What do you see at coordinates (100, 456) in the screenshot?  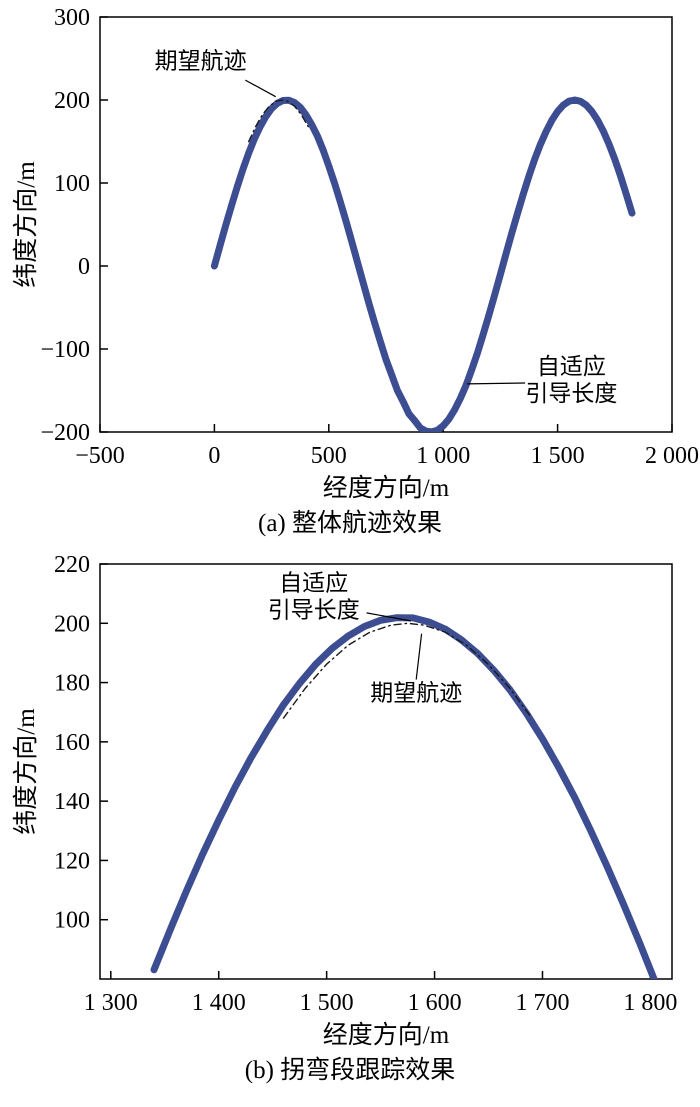 I see `x-tick-label: −500` at bounding box center [100, 456].